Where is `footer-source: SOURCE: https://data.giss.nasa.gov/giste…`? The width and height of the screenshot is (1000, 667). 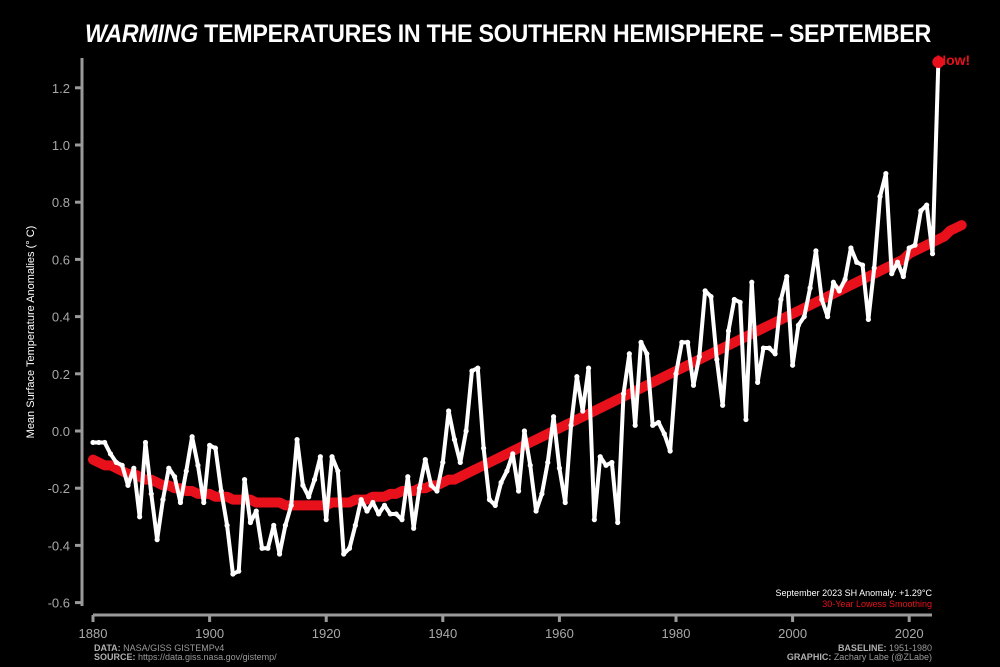 footer-source: SOURCE: https://data.giss.nasa.gov/giste… is located at coordinates (185, 657).